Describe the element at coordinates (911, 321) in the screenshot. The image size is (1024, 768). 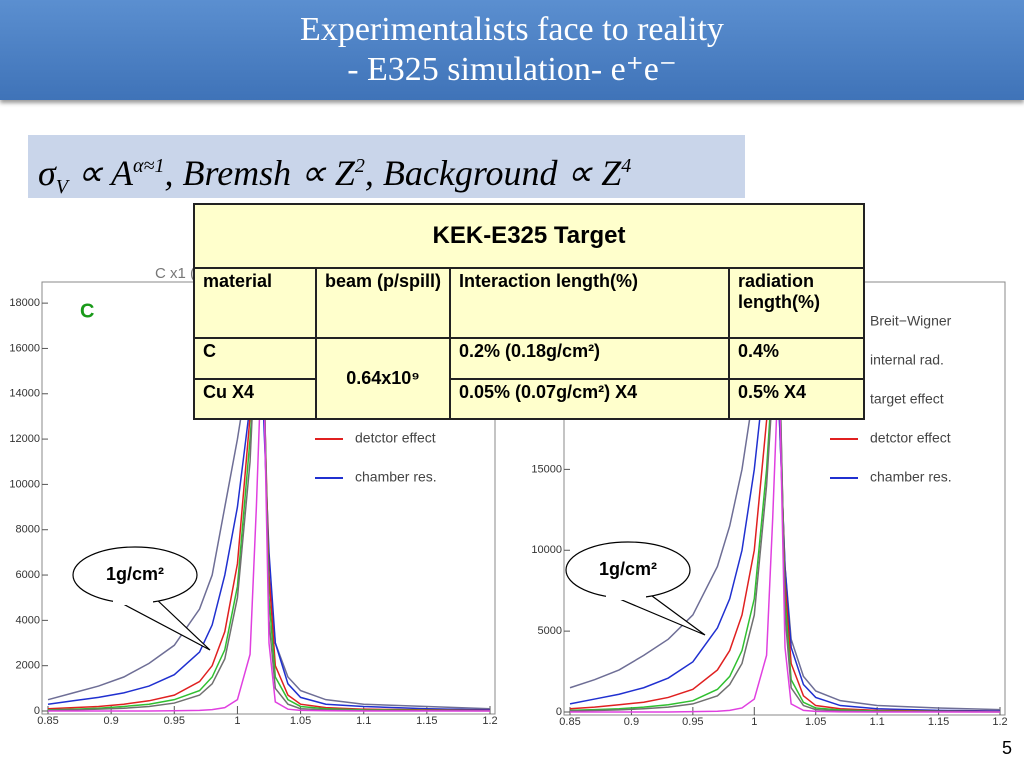
I see `legend-label: Breit−Wigner` at that location.